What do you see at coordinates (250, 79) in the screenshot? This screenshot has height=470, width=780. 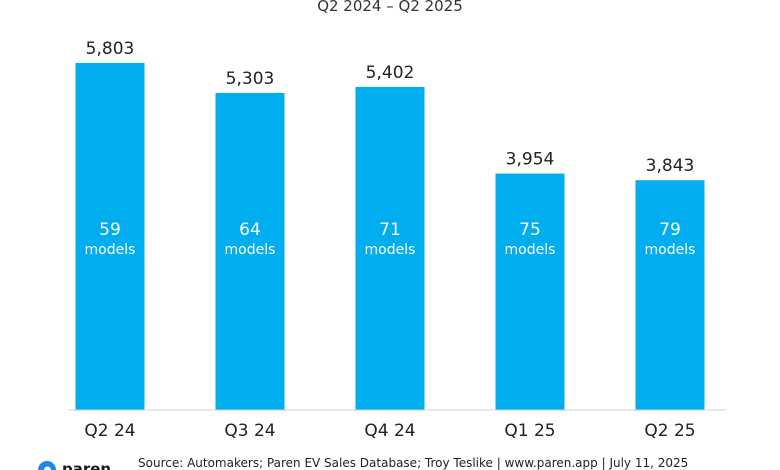 I see `data-label: 5,303` at bounding box center [250, 79].